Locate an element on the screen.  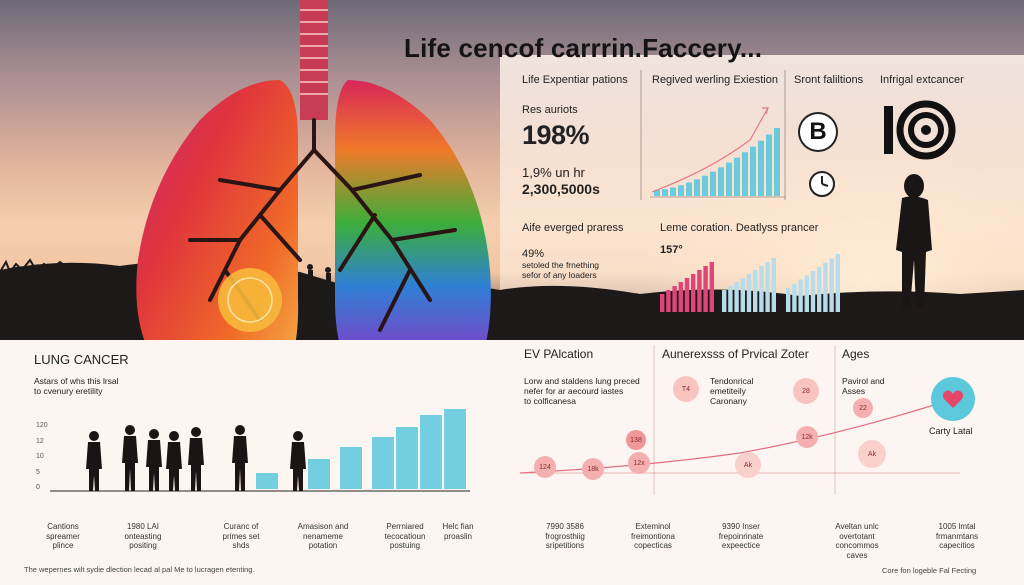
ev-heading: EV PAlcation is located at coordinates (559, 354).